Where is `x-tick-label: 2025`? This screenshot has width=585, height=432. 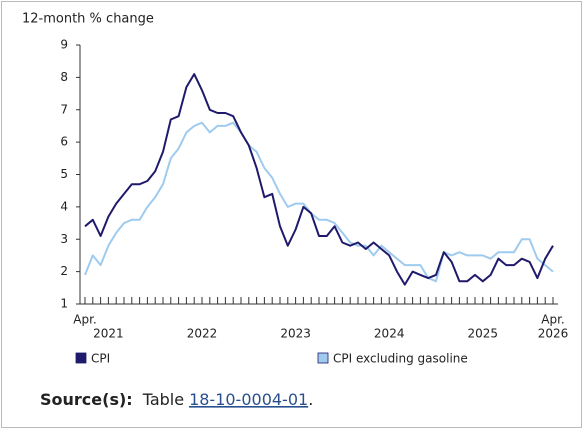
x-tick-label: 2025 is located at coordinates (483, 334).